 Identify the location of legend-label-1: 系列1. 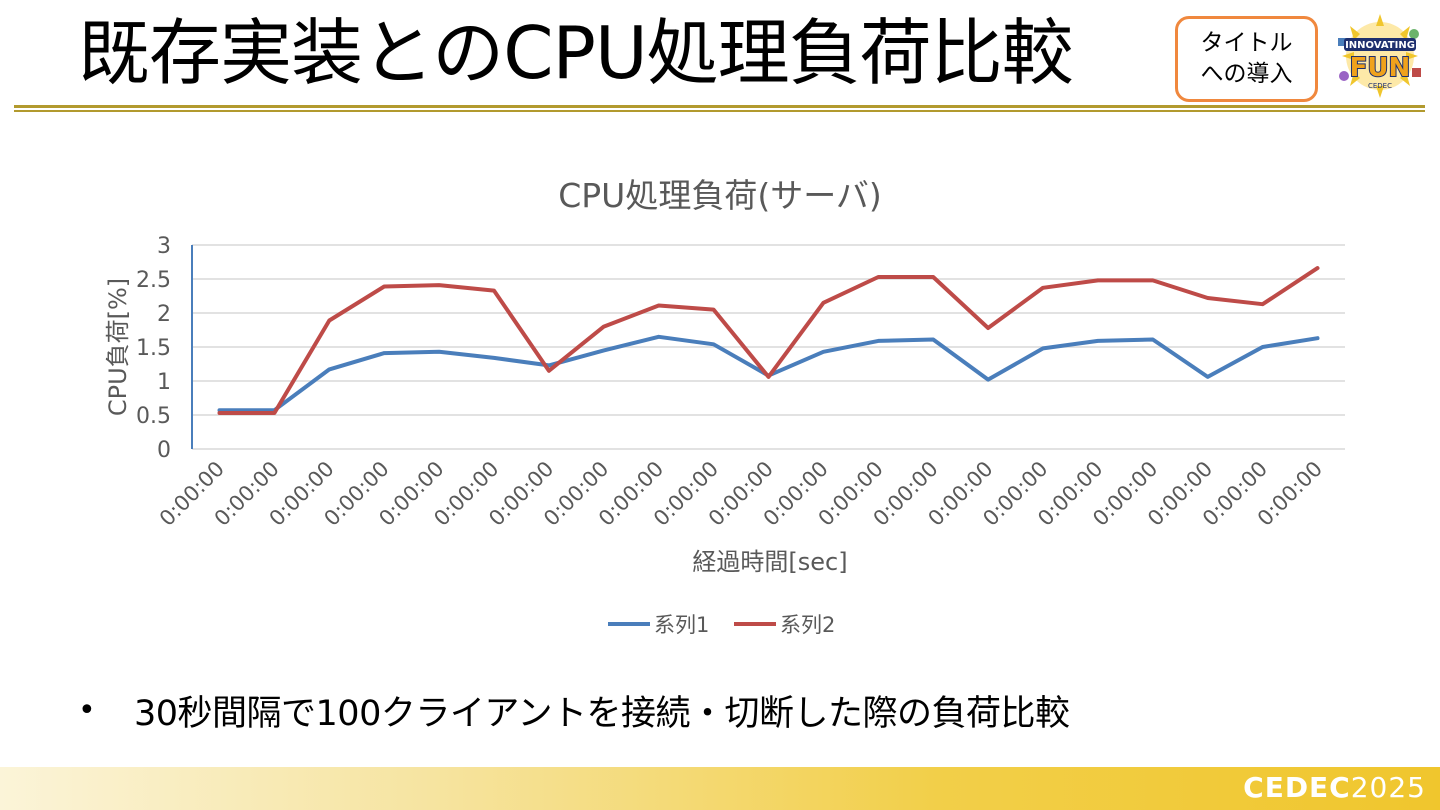
(681, 625).